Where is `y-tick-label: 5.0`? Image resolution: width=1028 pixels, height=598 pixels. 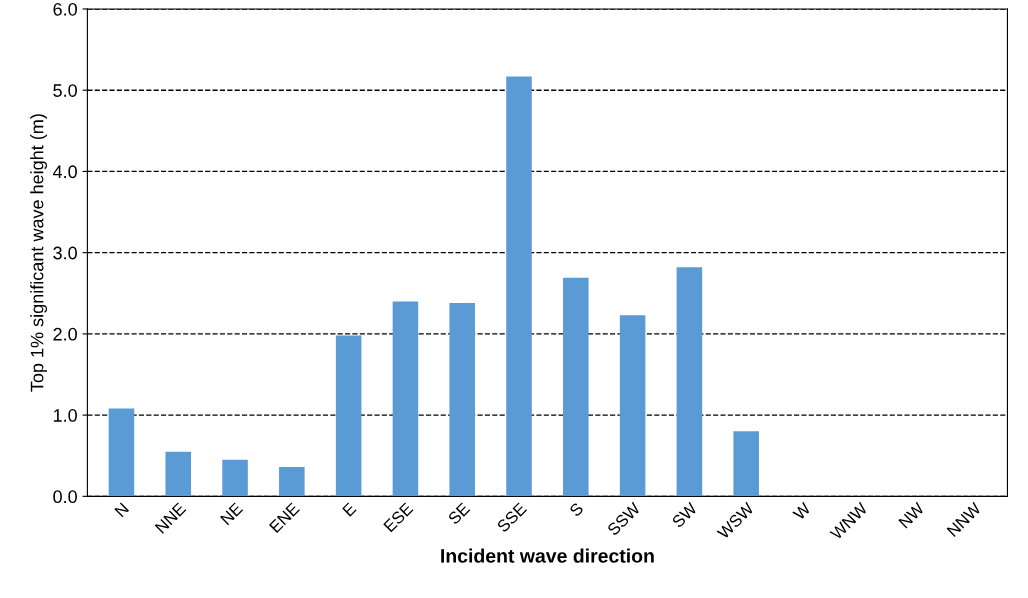 y-tick-label: 5.0 is located at coordinates (65, 90).